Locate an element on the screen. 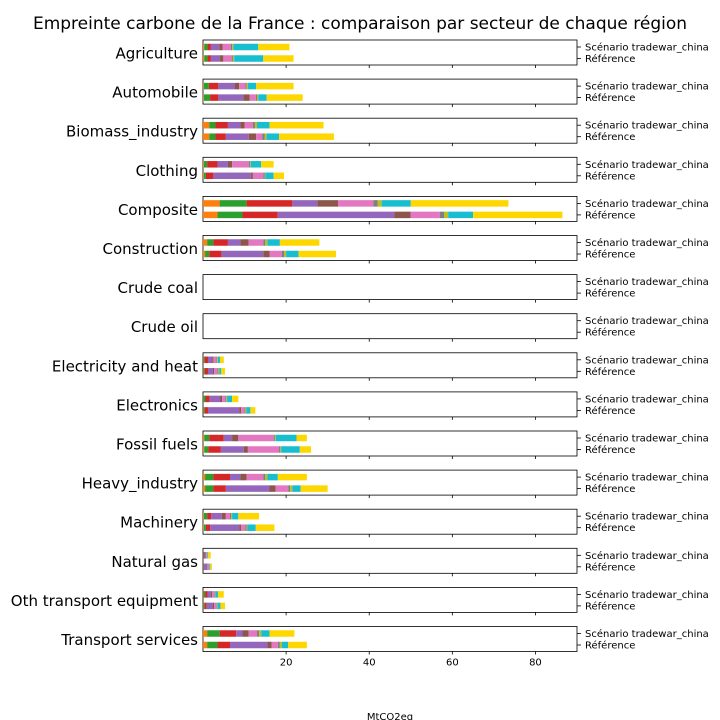  sector-label: Electricity and heat is located at coordinates (125, 366).